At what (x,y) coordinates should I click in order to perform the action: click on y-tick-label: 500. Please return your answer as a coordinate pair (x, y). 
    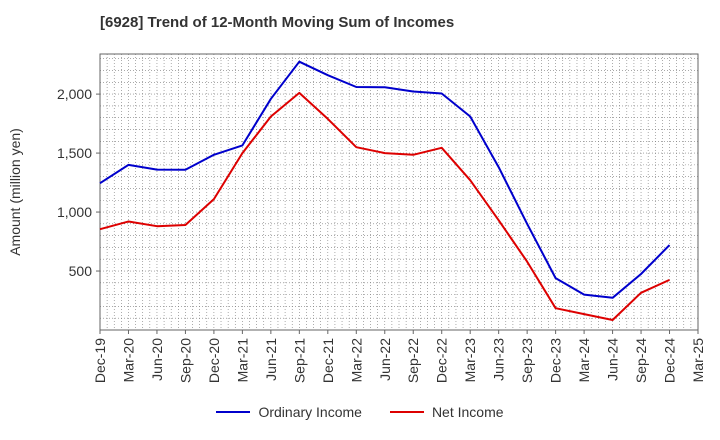
    Looking at the image, I should click on (81, 271).